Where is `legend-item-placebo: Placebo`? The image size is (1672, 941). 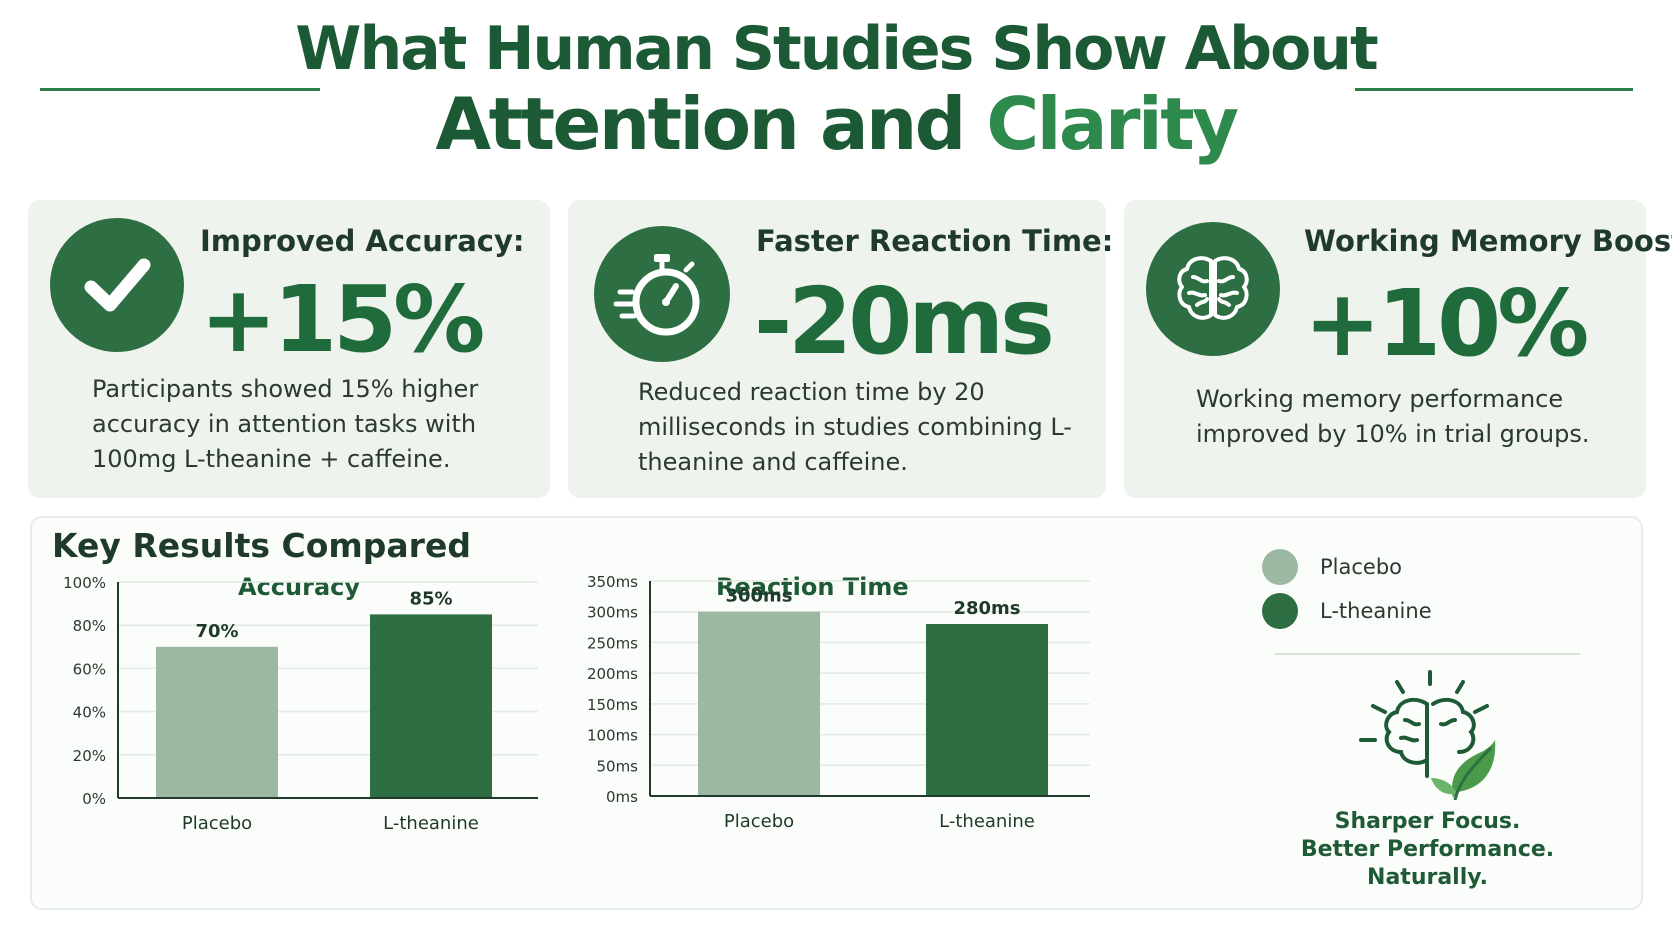 legend-item-placebo: Placebo is located at coordinates (1332, 567).